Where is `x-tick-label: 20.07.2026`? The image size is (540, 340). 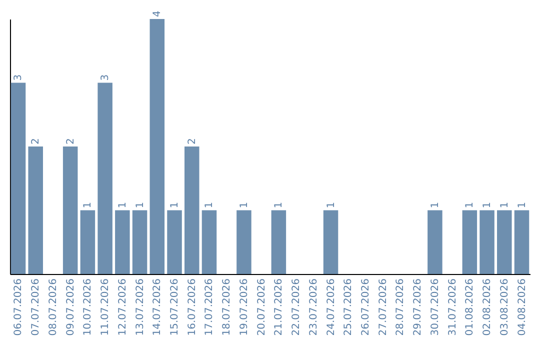
x-tick-label: 20.07.2026 is located at coordinates (262, 307).